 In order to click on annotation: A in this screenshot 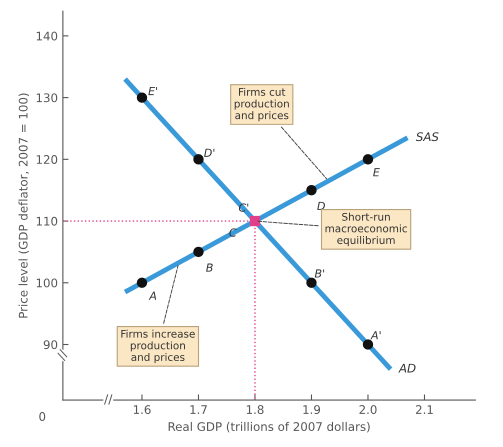, I will do `click(152, 296)`.